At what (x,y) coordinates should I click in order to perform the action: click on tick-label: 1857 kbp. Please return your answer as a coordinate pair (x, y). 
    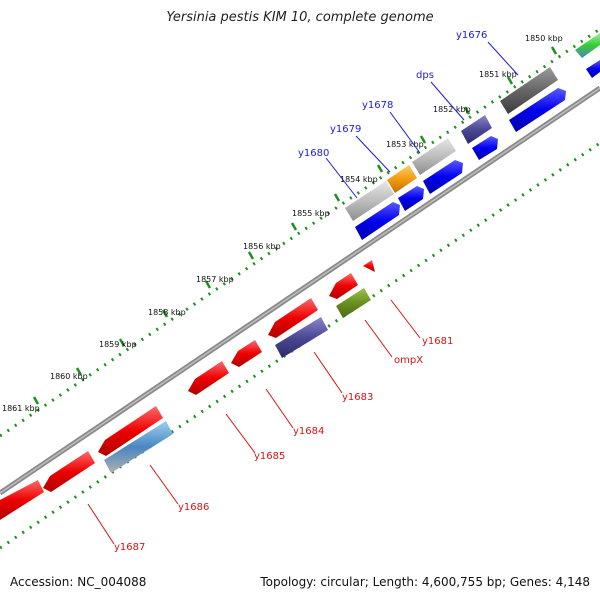
    Looking at the image, I should click on (215, 279).